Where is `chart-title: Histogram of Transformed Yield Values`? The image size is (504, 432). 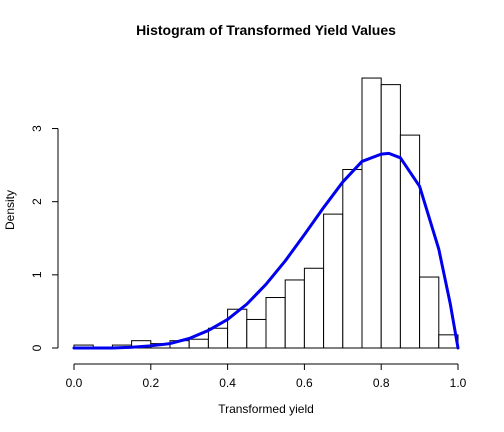
chart-title: Histogram of Transformed Yield Values is located at coordinates (266, 30).